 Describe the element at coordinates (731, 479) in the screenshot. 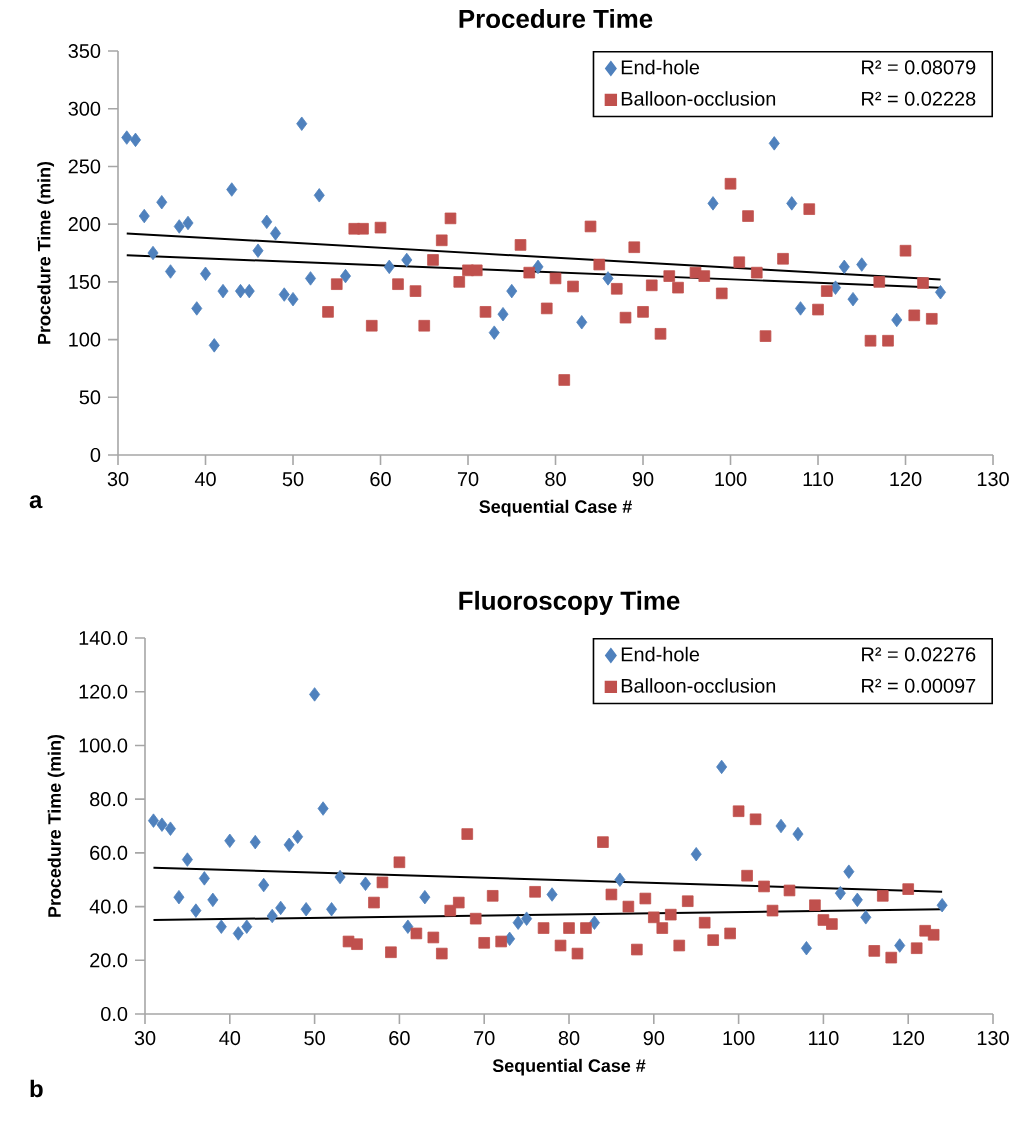

I see `x-tick-label: 100` at that location.